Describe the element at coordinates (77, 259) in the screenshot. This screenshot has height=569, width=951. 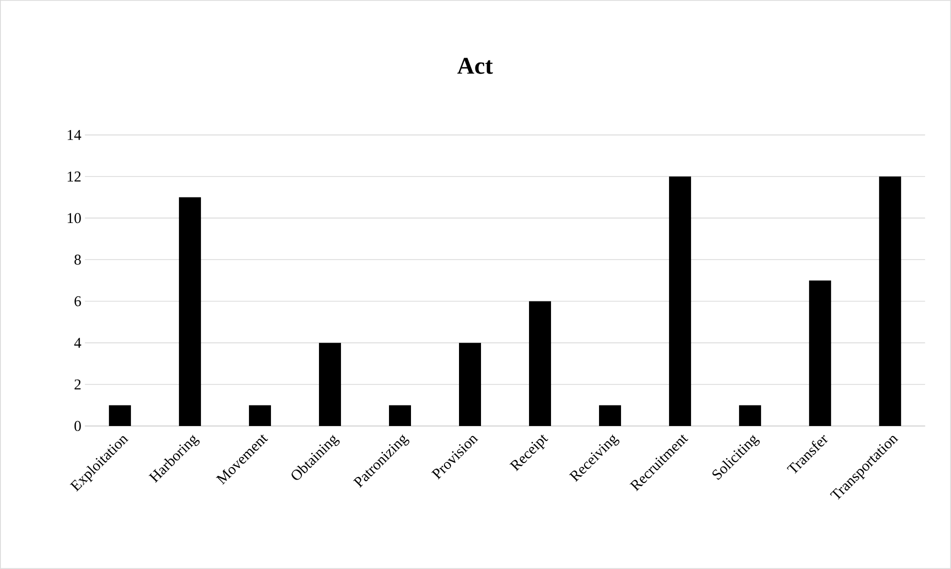
I see `y-tick-label: 8` at that location.